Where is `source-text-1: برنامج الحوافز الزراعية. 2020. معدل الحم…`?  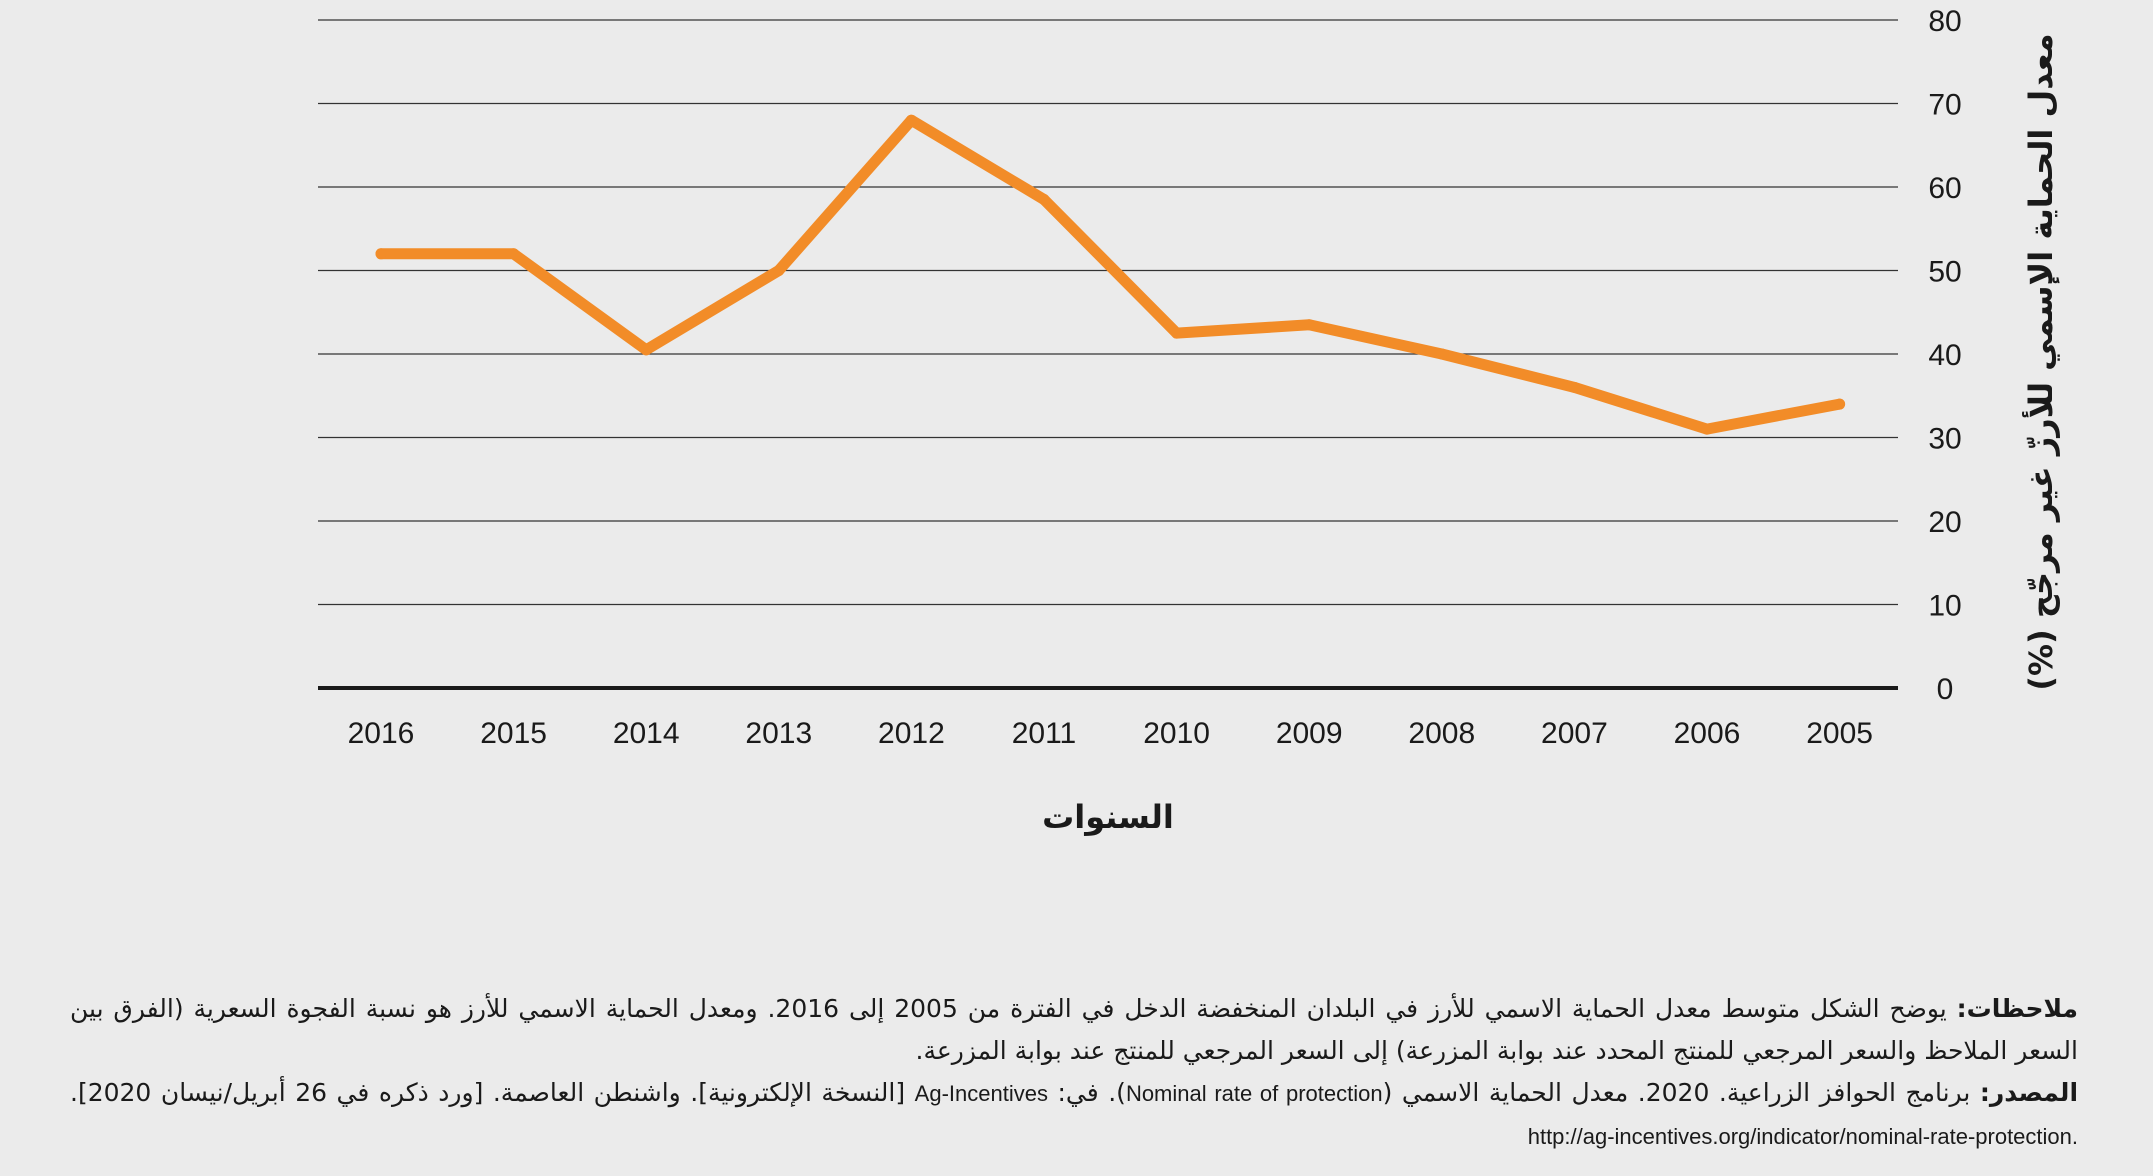 source-text-1: برنامج الحوافز الزراعية. 2020. معدل الحم… is located at coordinates (1681, 1092).